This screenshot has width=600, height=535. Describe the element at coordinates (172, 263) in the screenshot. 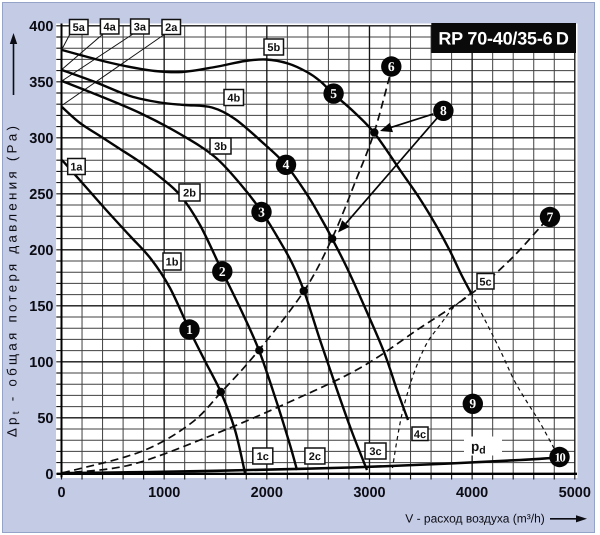

I see `svg-text: 1b` at that location.